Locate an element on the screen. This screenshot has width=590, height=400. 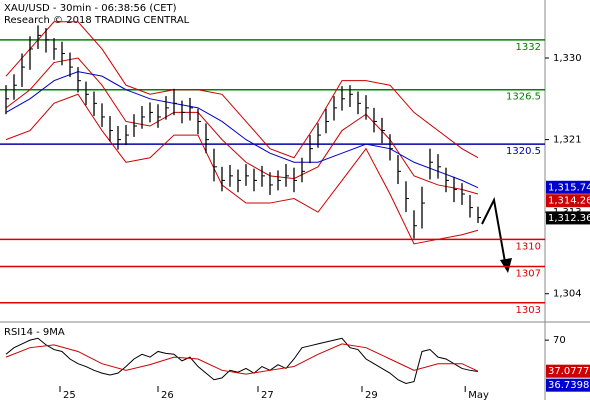
chart-subtitle: Research © 2018 TRADING CENTRAL is located at coordinates (97, 20).